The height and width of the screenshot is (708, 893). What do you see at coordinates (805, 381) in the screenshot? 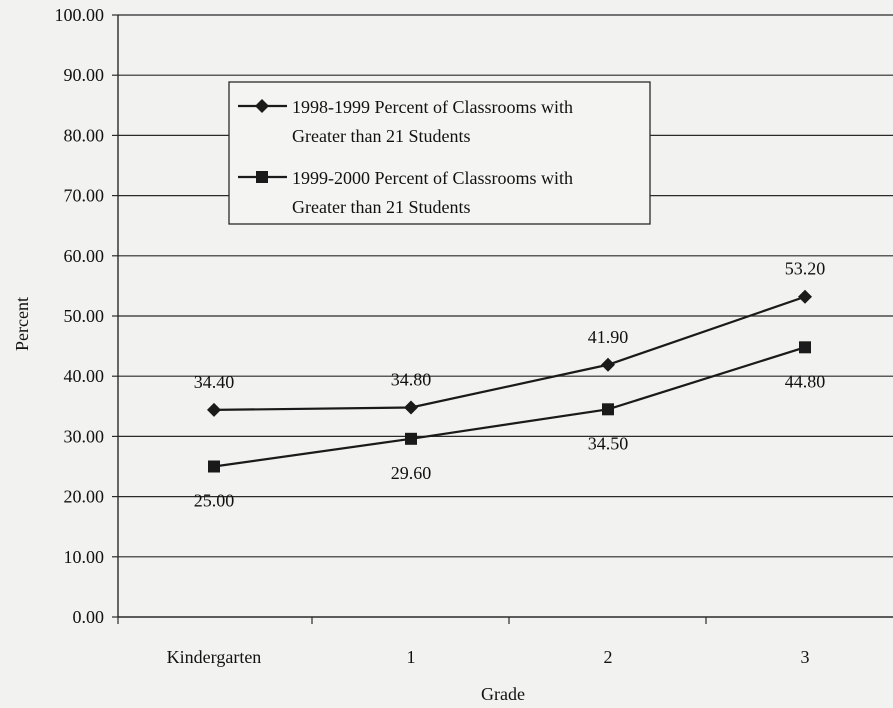
I see `data-label: 44.80` at bounding box center [805, 381].